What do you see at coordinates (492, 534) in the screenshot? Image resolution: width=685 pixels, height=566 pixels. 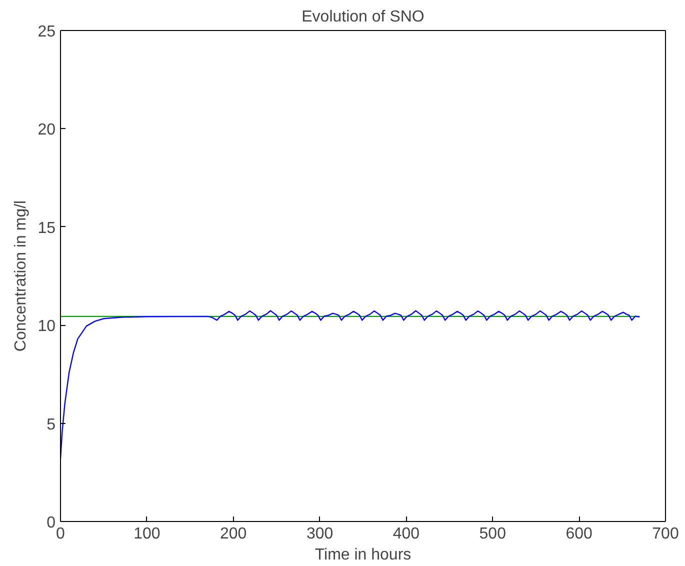 I see `x-tick-label: 500` at bounding box center [492, 534].